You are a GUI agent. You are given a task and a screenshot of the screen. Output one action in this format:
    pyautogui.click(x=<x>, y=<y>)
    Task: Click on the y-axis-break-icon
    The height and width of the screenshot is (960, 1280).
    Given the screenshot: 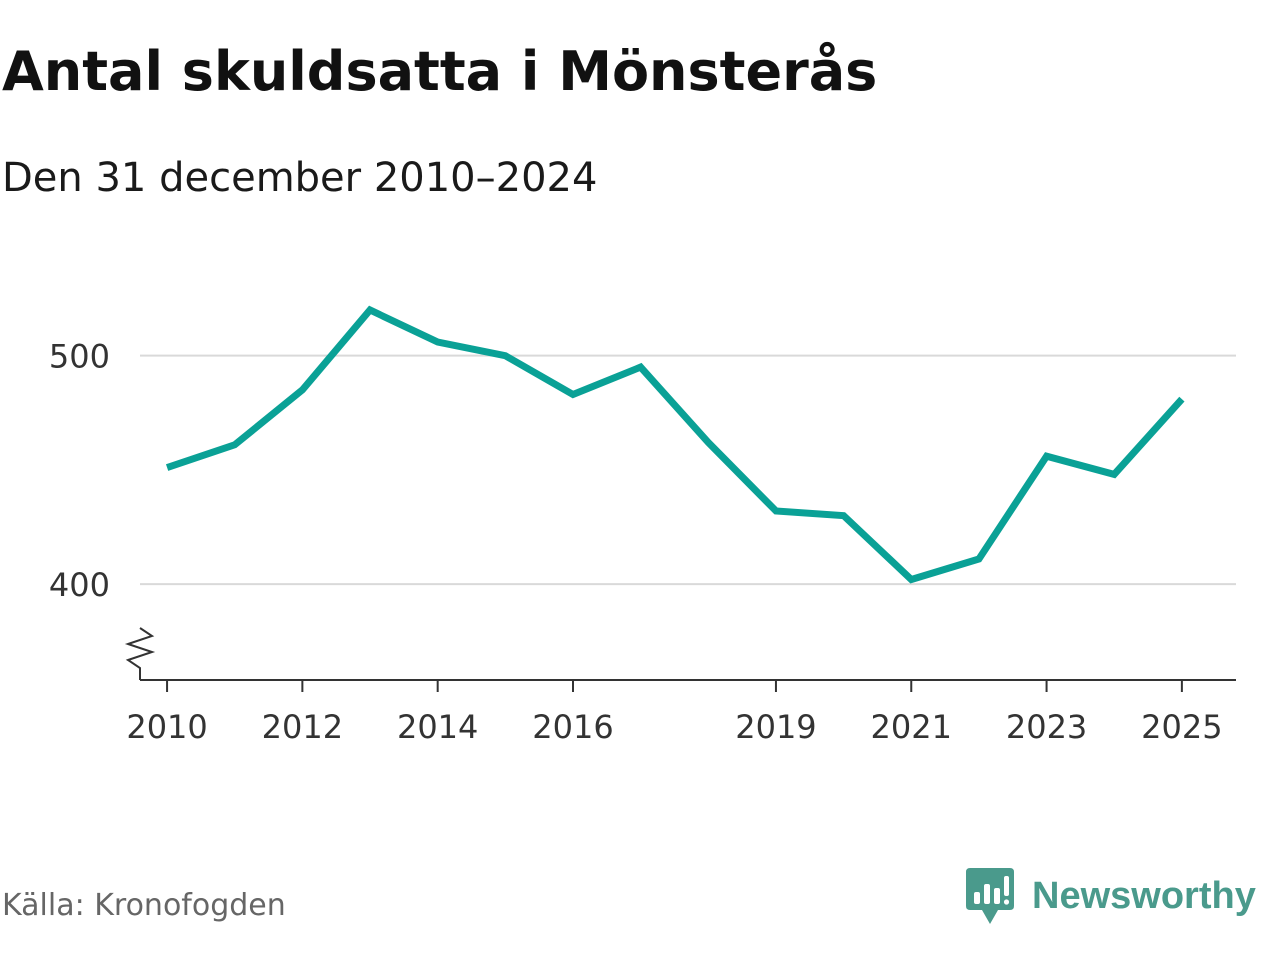 What is the action you would take?
    pyautogui.click(x=140, y=653)
    